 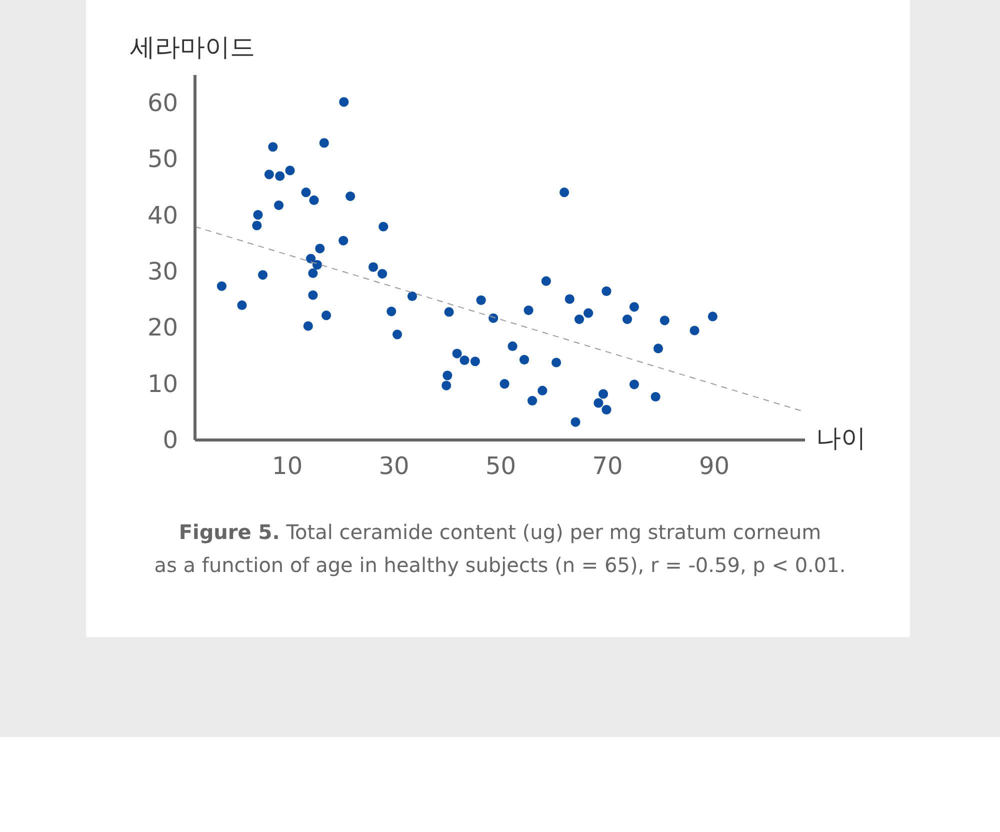 What do you see at coordinates (841, 438) in the screenshot?
I see `x-axis-title: 나이` at bounding box center [841, 438].